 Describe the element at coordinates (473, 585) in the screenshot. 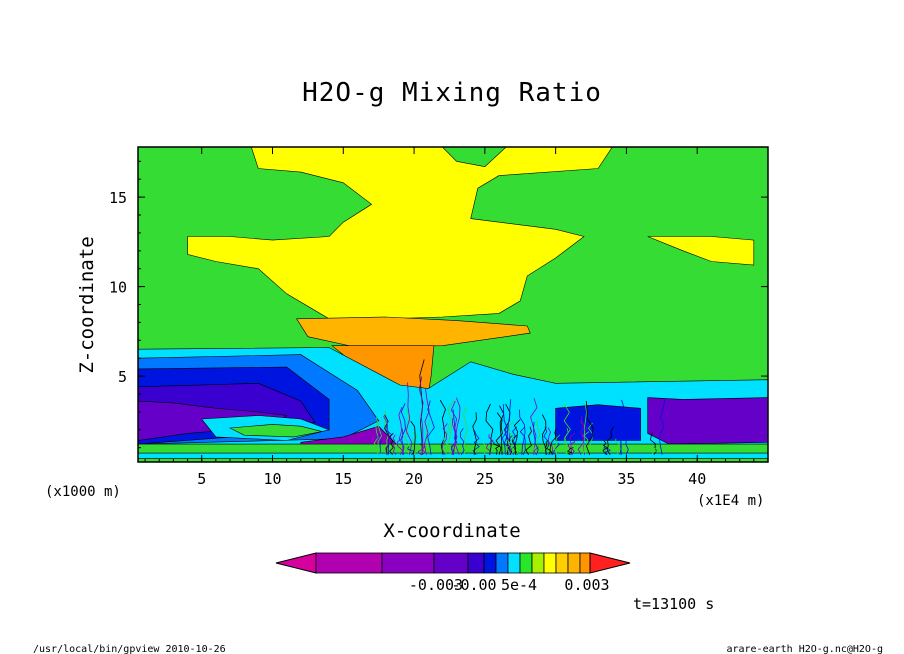

I see `colorbar-label: -0.00` at that location.